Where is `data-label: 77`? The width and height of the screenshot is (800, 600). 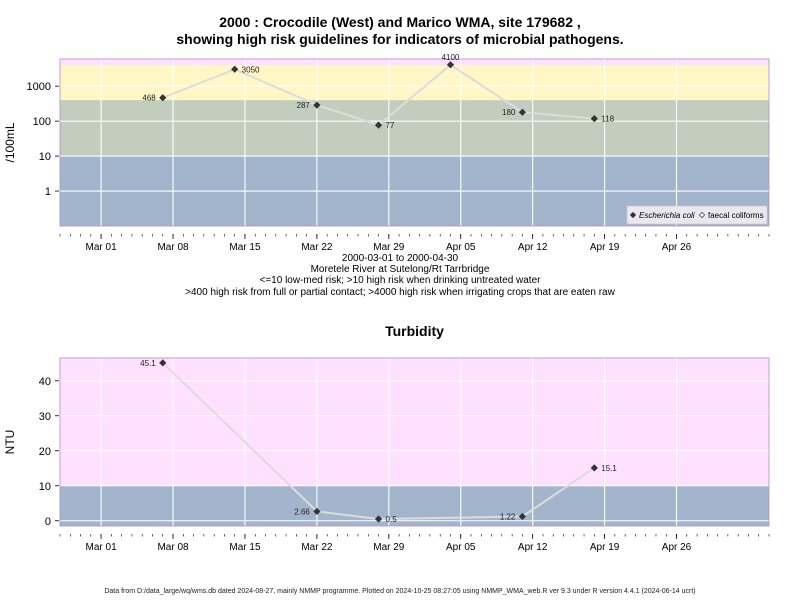
data-label: 77 is located at coordinates (390, 125).